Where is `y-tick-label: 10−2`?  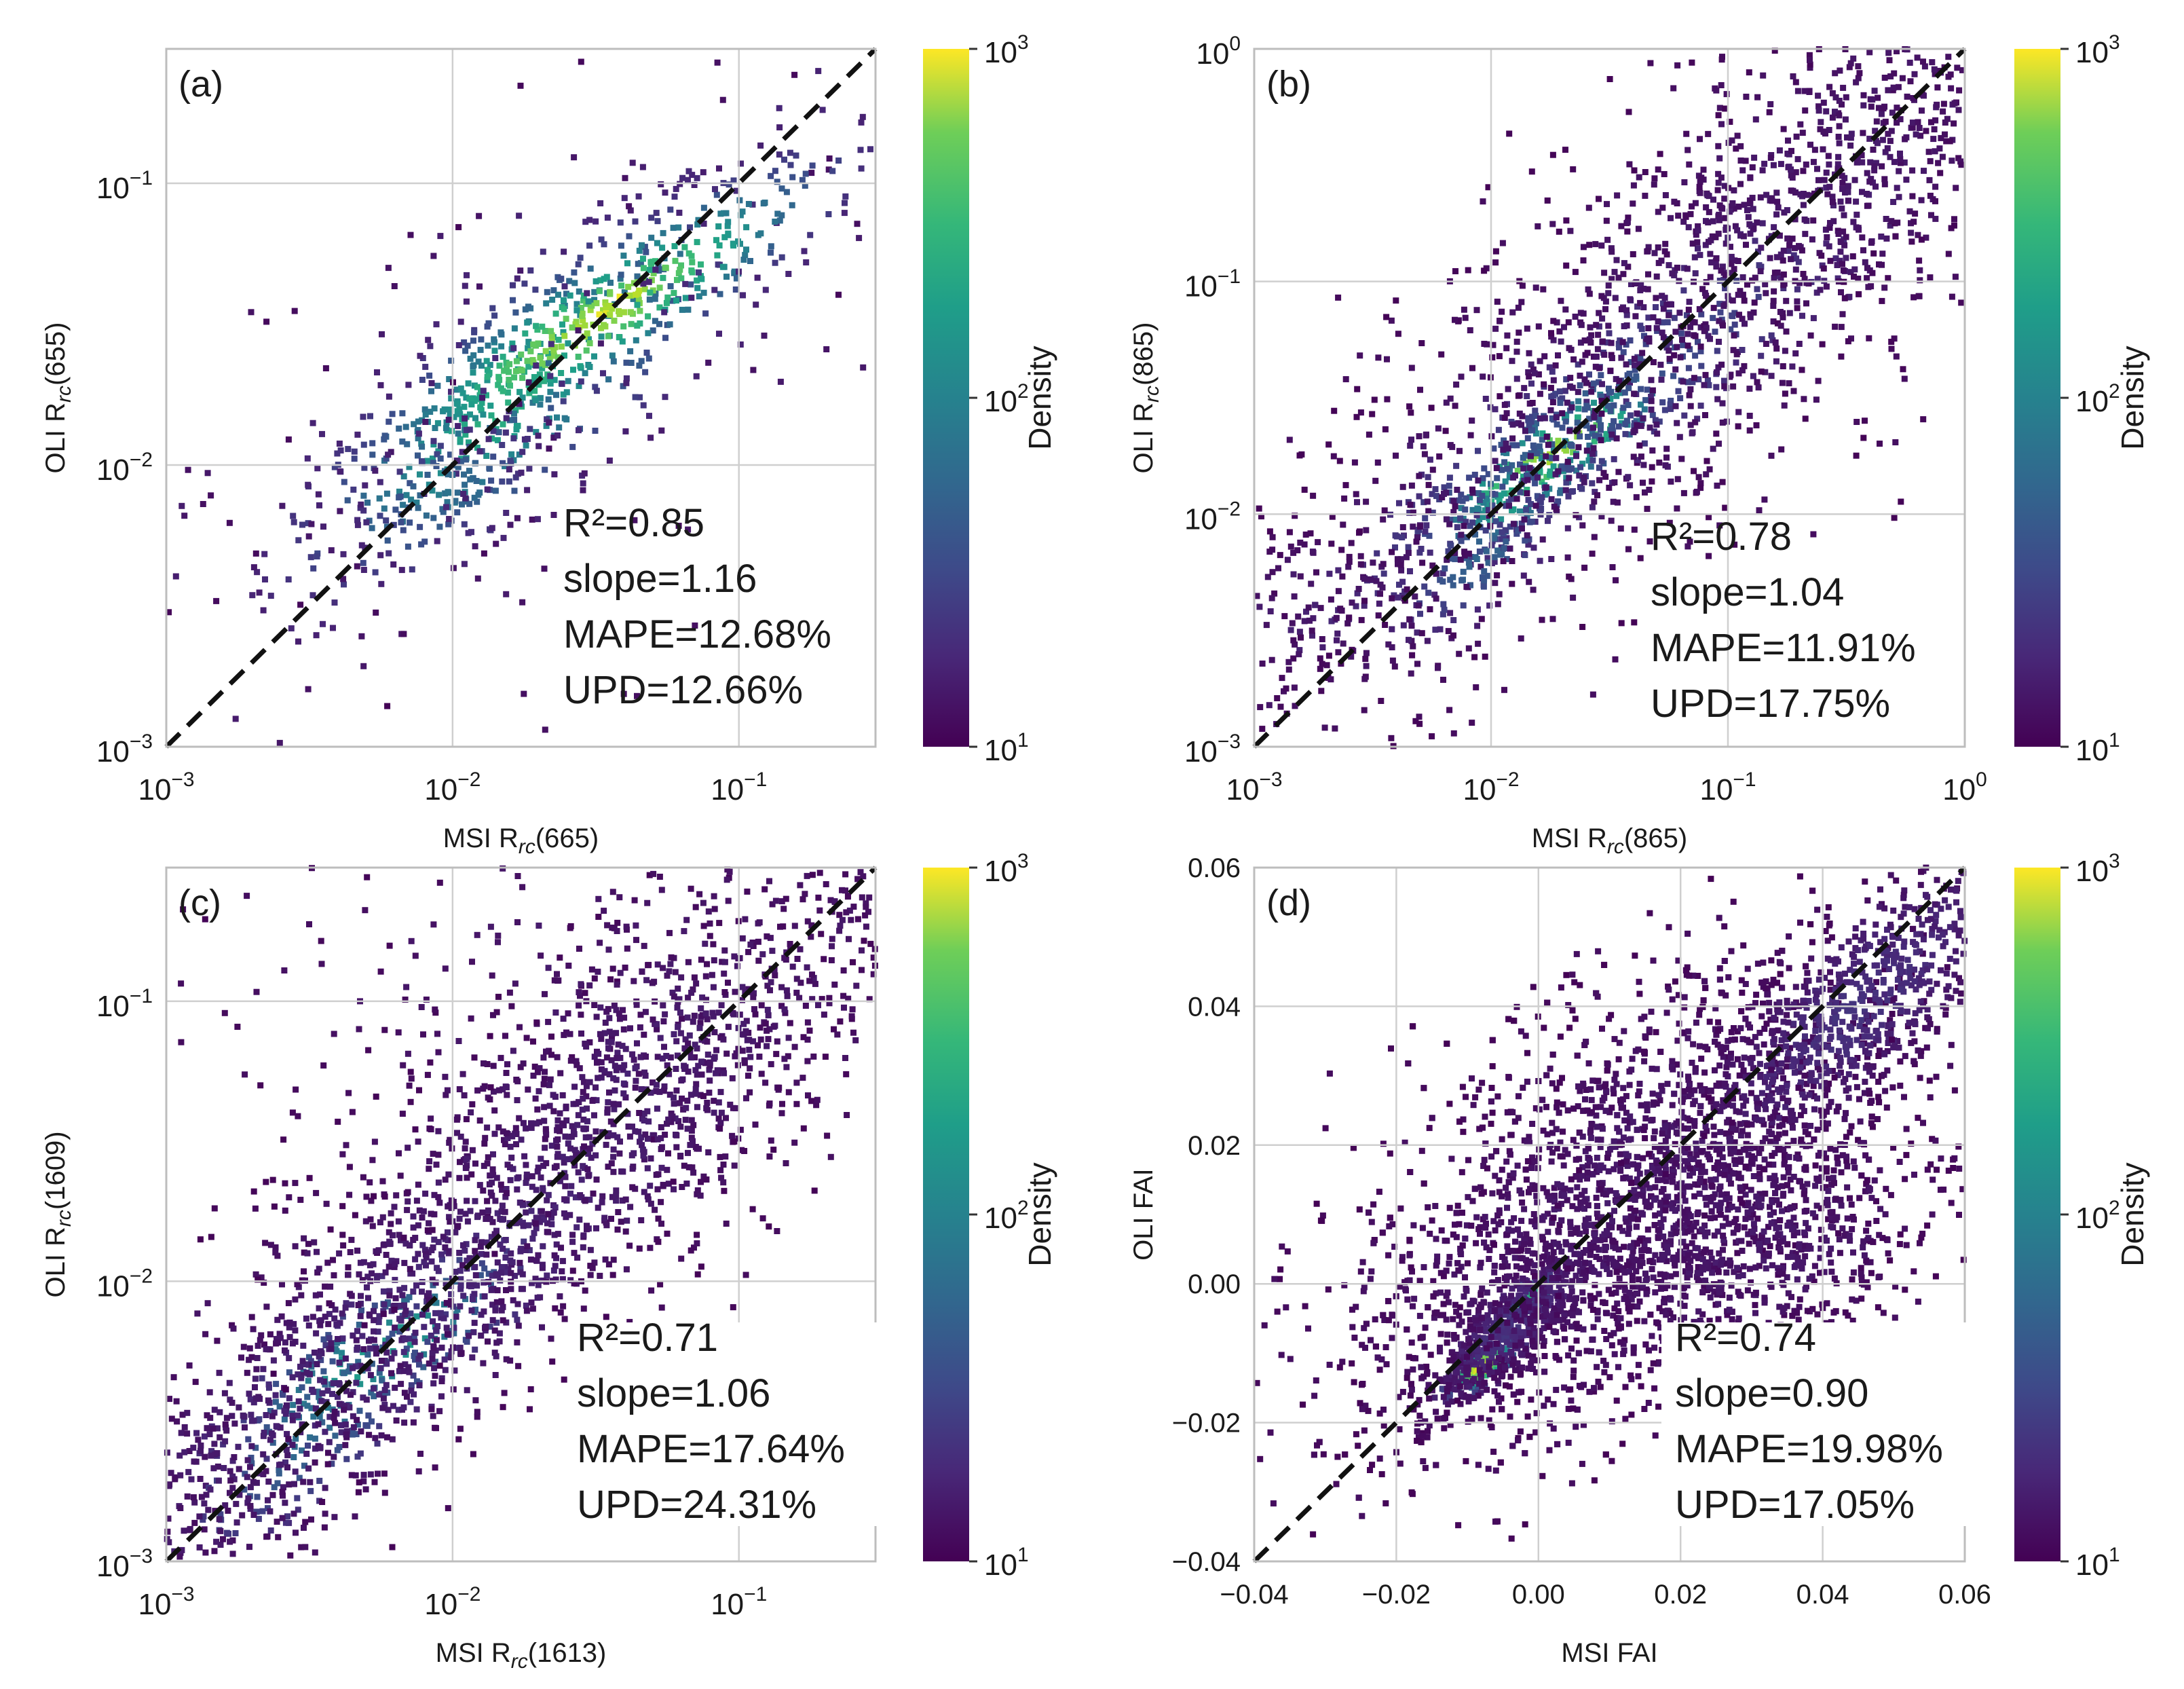
y-tick-label: 10−2 is located at coordinates (1212, 517).